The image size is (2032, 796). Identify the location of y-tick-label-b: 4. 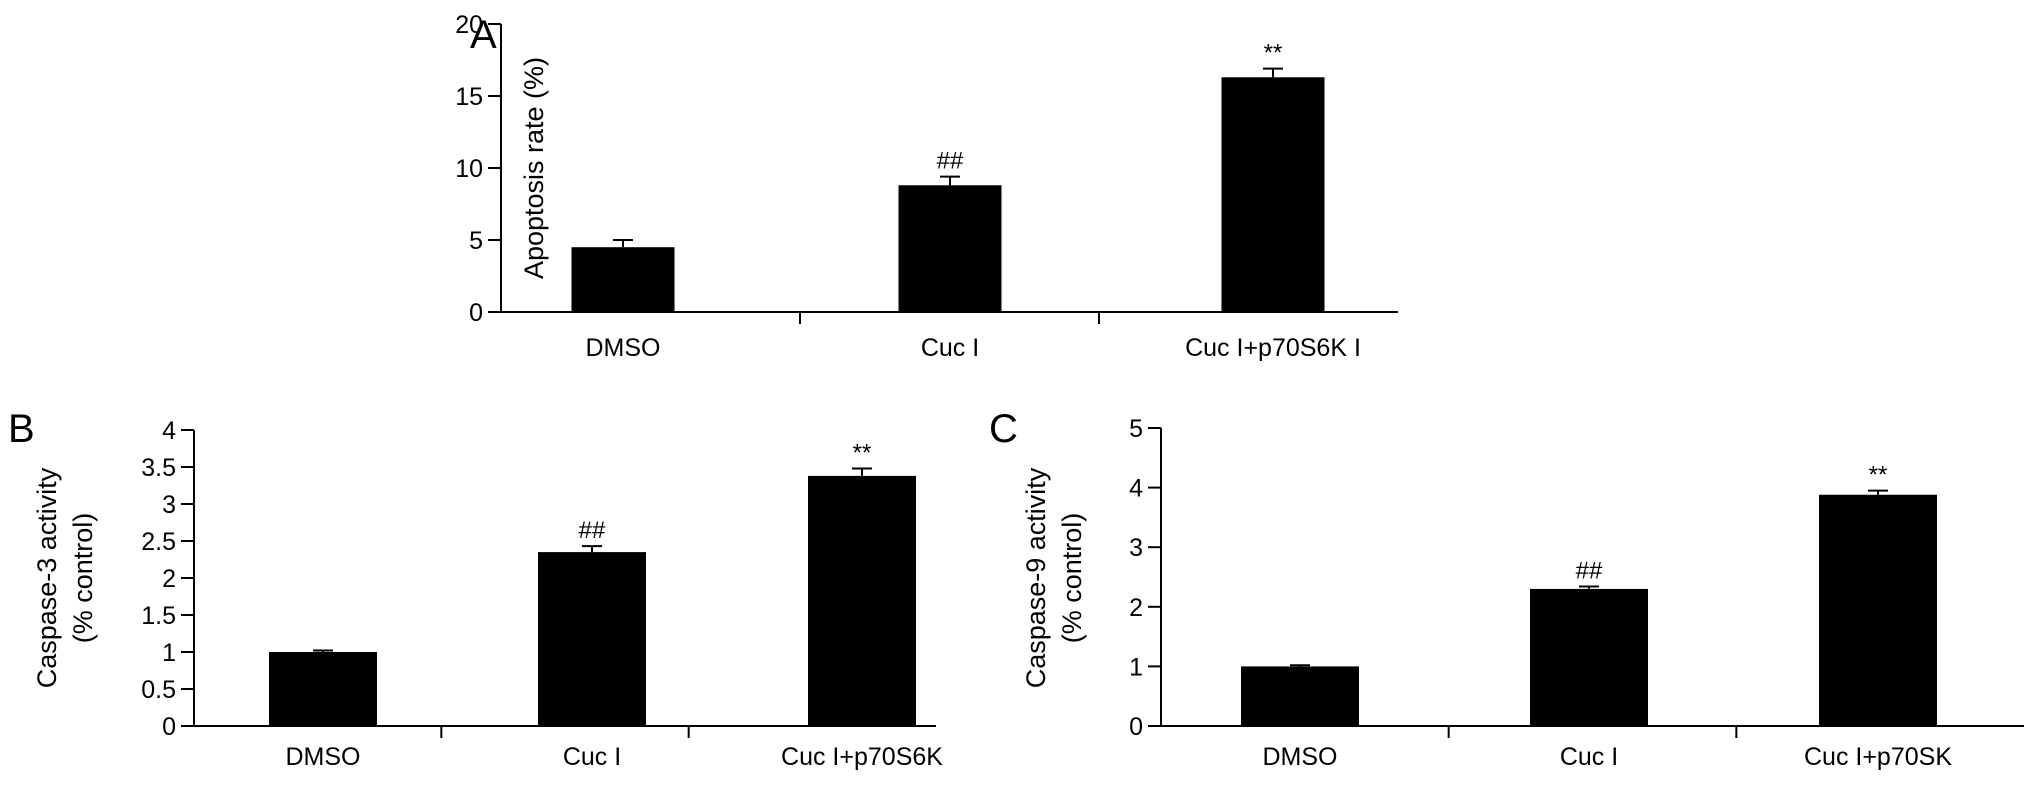
(169, 431).